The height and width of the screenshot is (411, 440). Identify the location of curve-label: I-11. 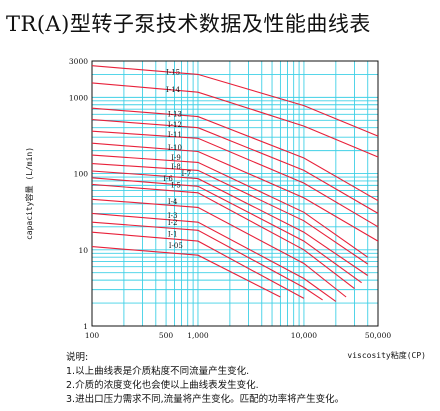
(175, 135).